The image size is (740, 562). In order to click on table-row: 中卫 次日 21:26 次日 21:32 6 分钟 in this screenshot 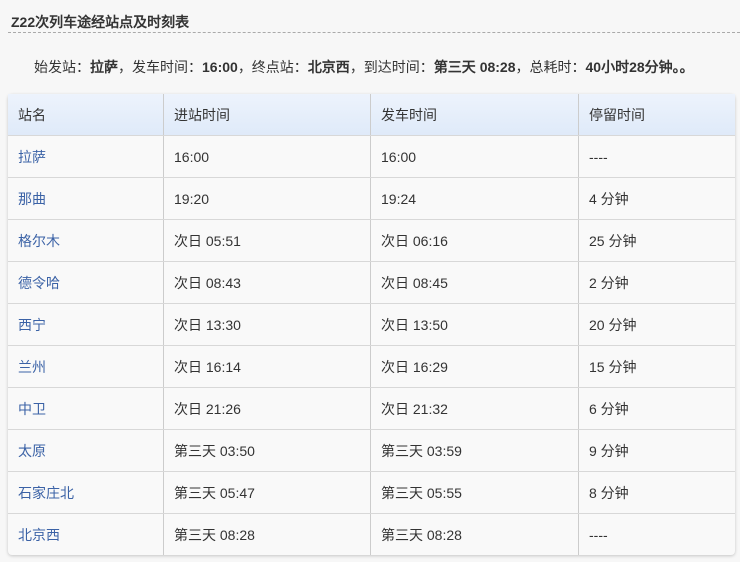, I will do `click(371, 408)`.